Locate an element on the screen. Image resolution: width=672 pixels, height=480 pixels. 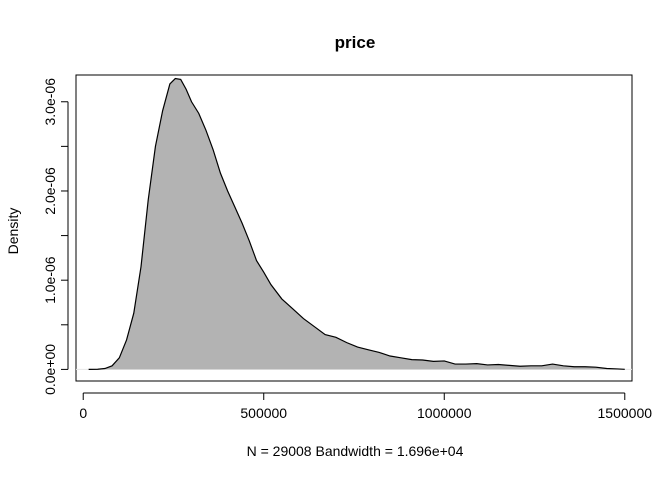
y-tick-label: 0.0e+00 is located at coordinates (50, 369).